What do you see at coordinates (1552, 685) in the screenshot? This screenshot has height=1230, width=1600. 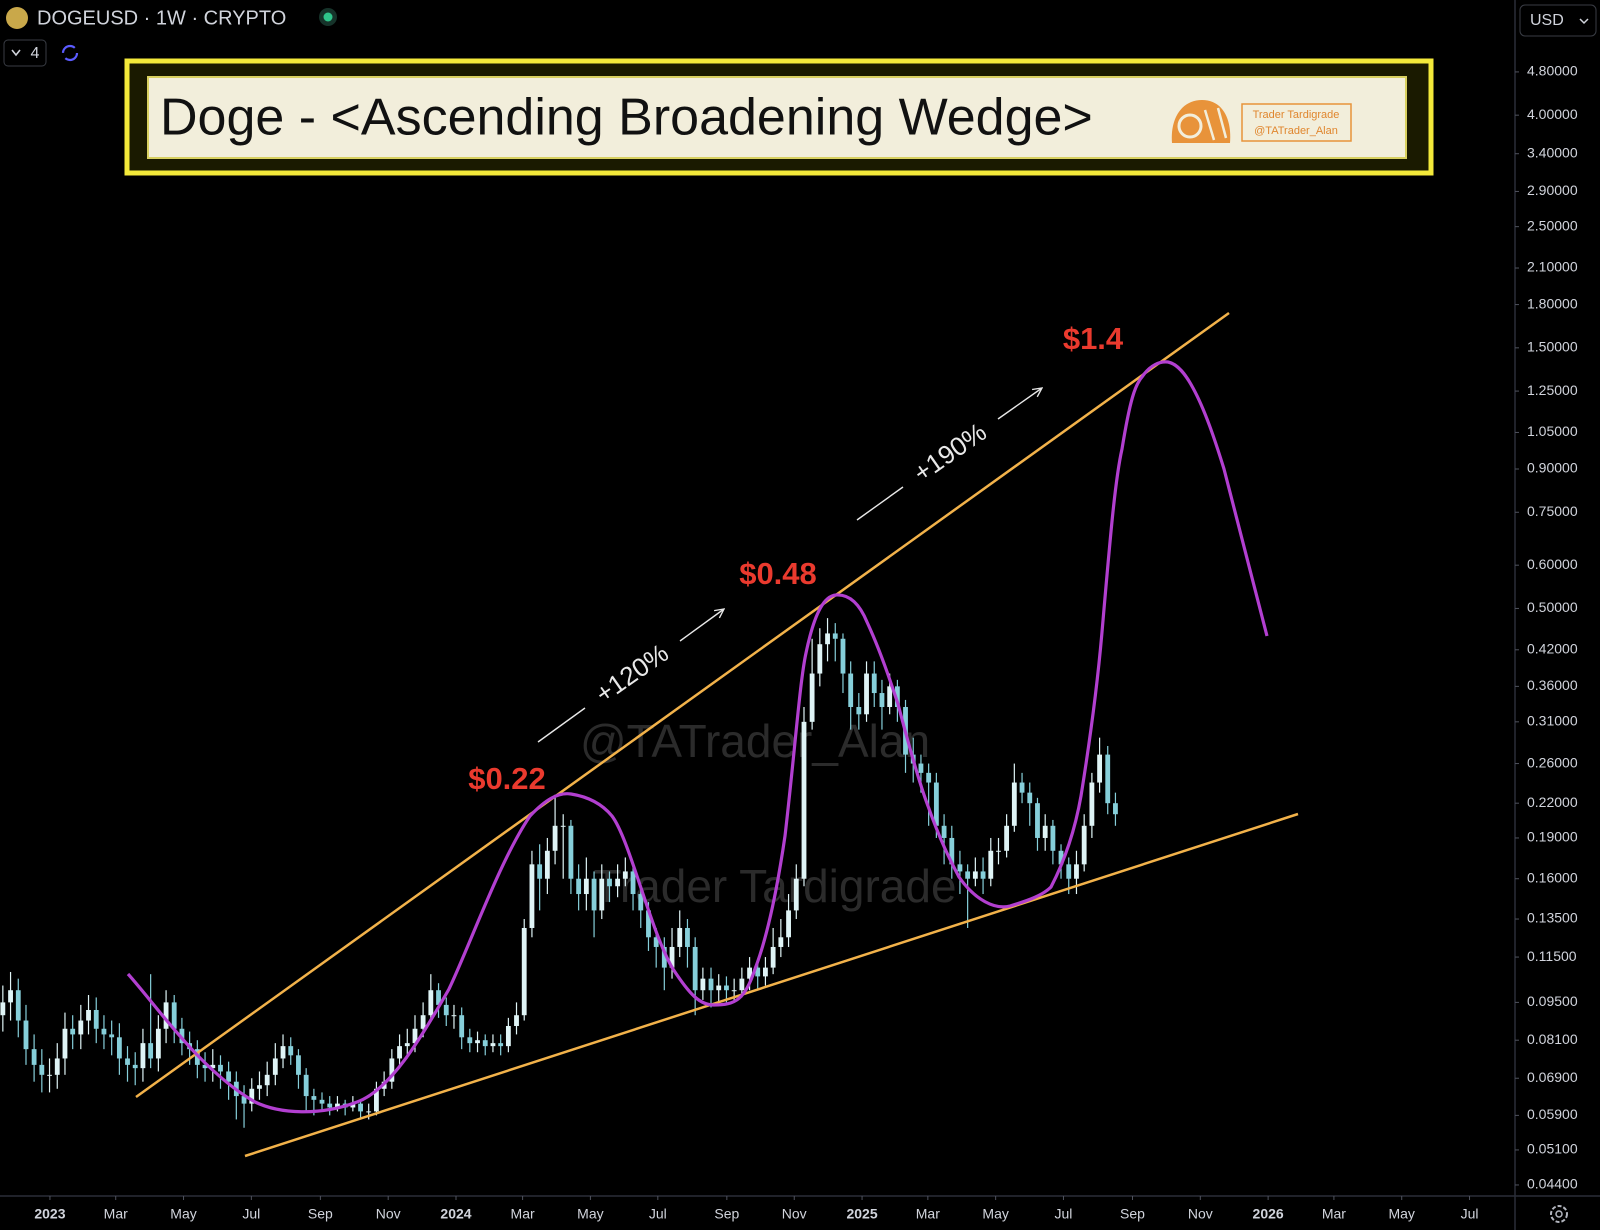 I see `y-tick-label: 0.36000` at bounding box center [1552, 685].